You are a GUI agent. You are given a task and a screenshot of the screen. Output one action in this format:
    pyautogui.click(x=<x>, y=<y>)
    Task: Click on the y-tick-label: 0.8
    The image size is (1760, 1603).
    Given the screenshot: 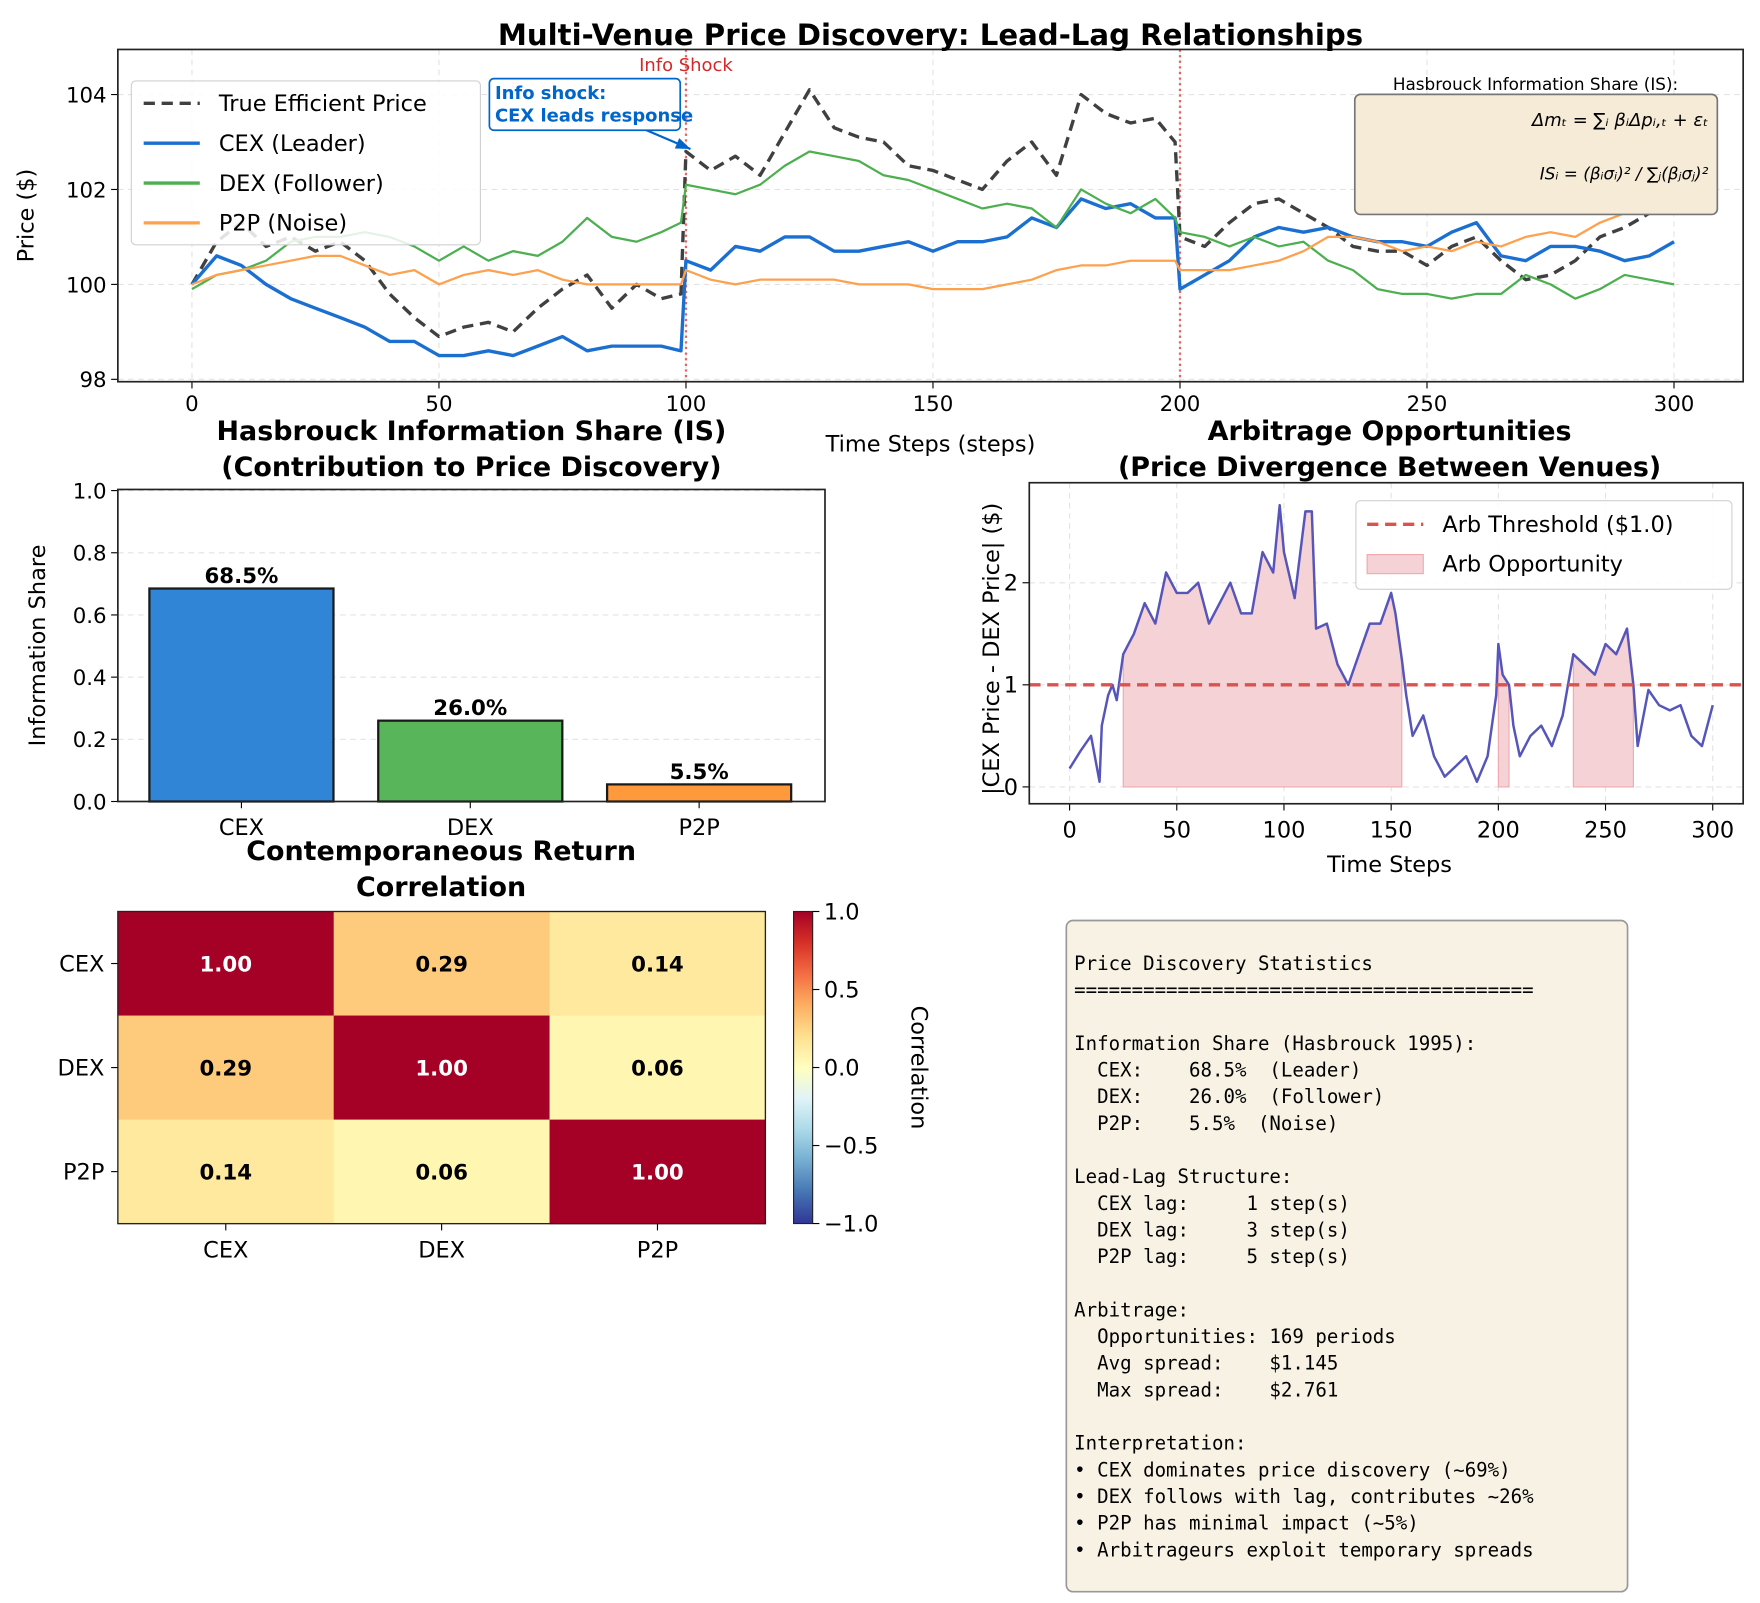 What is the action you would take?
    pyautogui.click(x=90, y=554)
    